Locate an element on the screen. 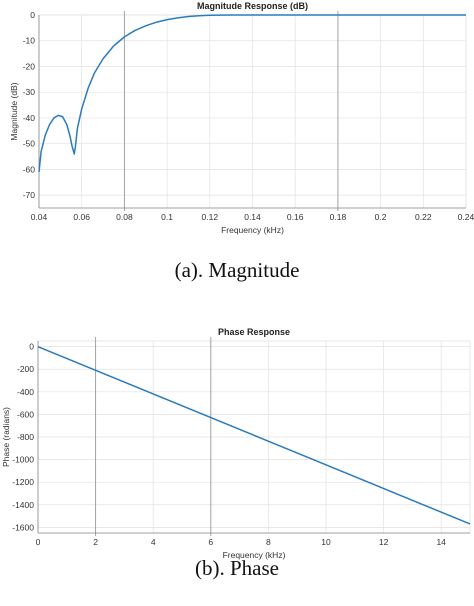 This screenshot has width=474, height=606. x-tick-label: 12 is located at coordinates (384, 542).